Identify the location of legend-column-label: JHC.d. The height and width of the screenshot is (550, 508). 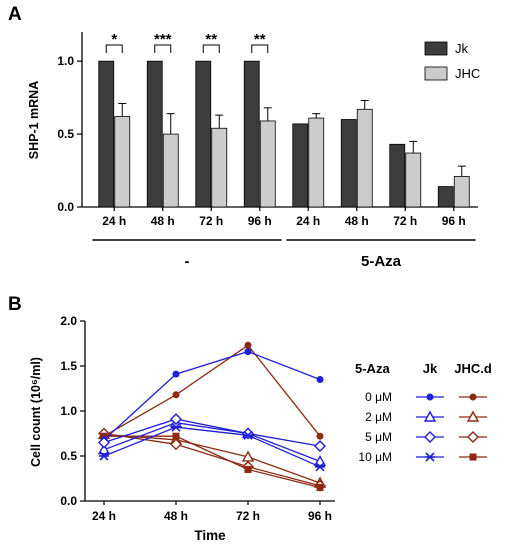
(473, 368).